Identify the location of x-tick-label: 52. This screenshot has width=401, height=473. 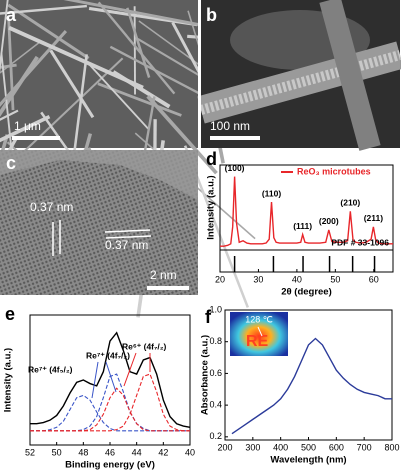
(30, 452).